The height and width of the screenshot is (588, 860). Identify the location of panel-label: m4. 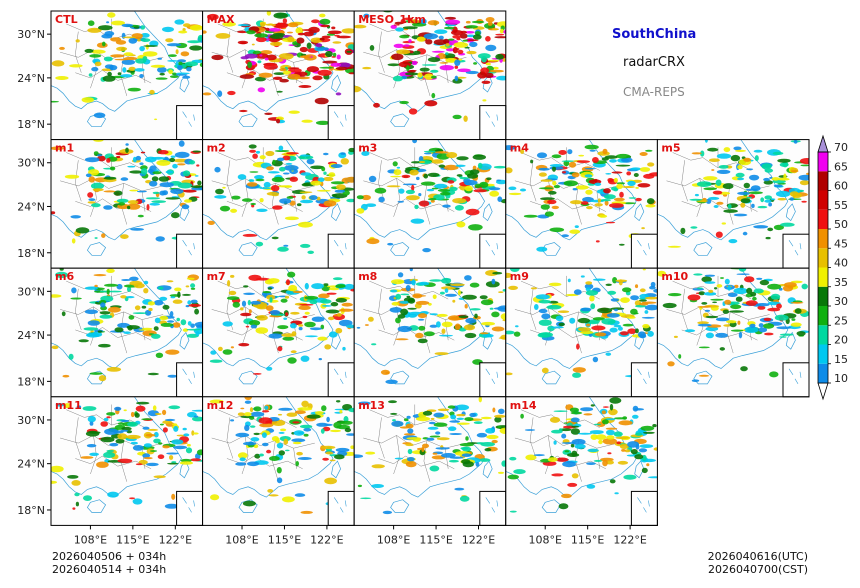
(519, 148).